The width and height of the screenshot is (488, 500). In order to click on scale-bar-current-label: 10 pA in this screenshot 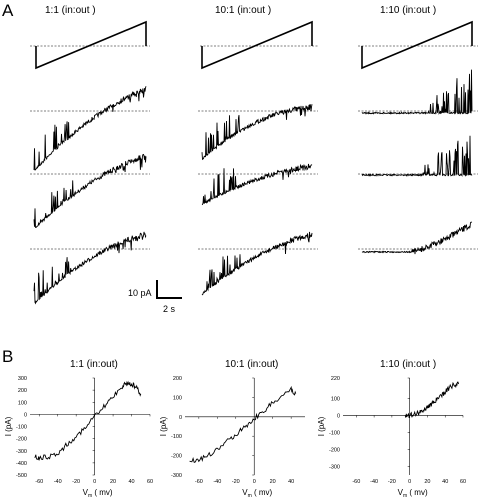, I will do `click(140, 293)`.